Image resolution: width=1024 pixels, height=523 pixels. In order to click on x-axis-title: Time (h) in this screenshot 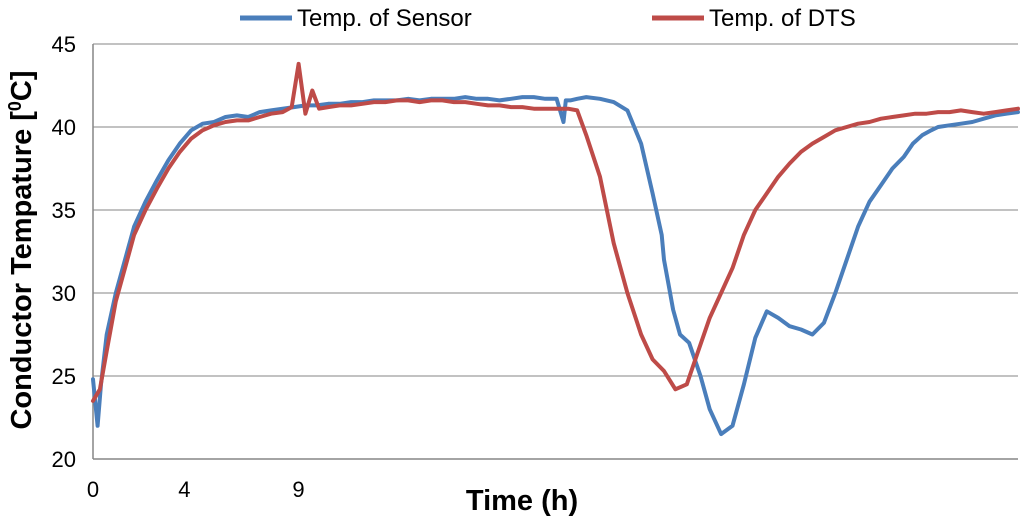, I will do `click(522, 501)`.